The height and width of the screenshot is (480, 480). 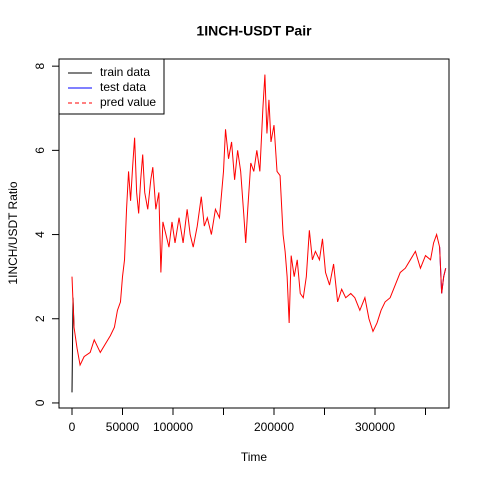 I want to click on y-tick-label: 6, so click(x=40, y=150).